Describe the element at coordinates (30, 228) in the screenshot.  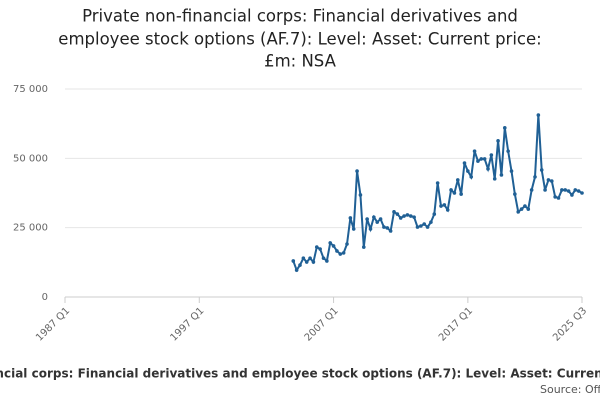
I see `y-tick-label: 25 000` at that location.